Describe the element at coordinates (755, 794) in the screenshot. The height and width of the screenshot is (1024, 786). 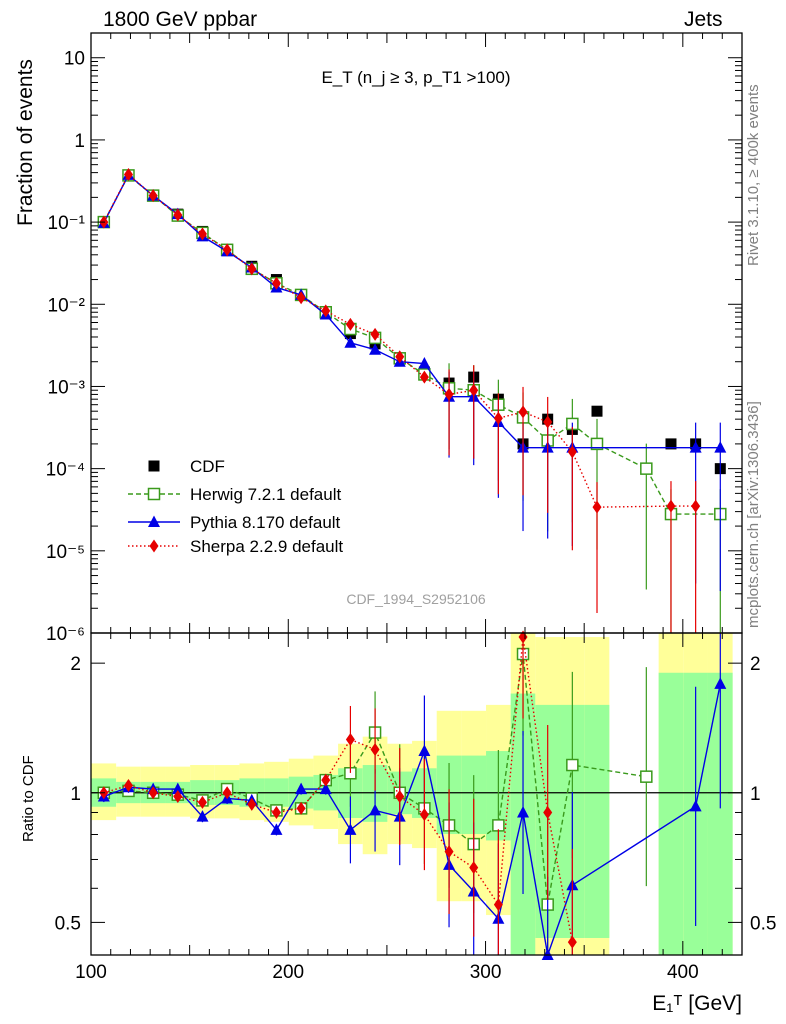
I see `ratio-y-tick-label-right: 1` at that location.